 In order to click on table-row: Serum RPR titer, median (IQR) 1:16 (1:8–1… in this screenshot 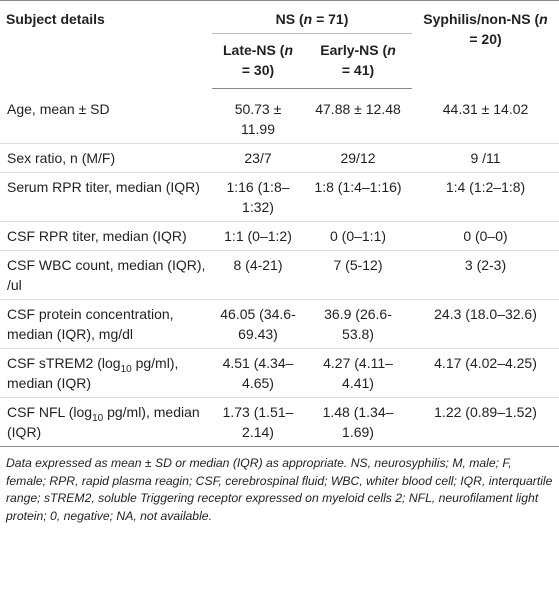, I will do `click(279, 197)`.